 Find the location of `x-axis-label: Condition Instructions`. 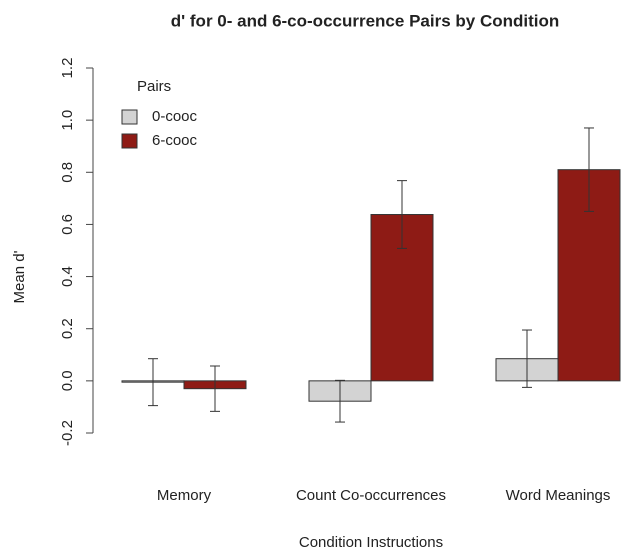

x-axis-label: Condition Instructions is located at coordinates (371, 542).